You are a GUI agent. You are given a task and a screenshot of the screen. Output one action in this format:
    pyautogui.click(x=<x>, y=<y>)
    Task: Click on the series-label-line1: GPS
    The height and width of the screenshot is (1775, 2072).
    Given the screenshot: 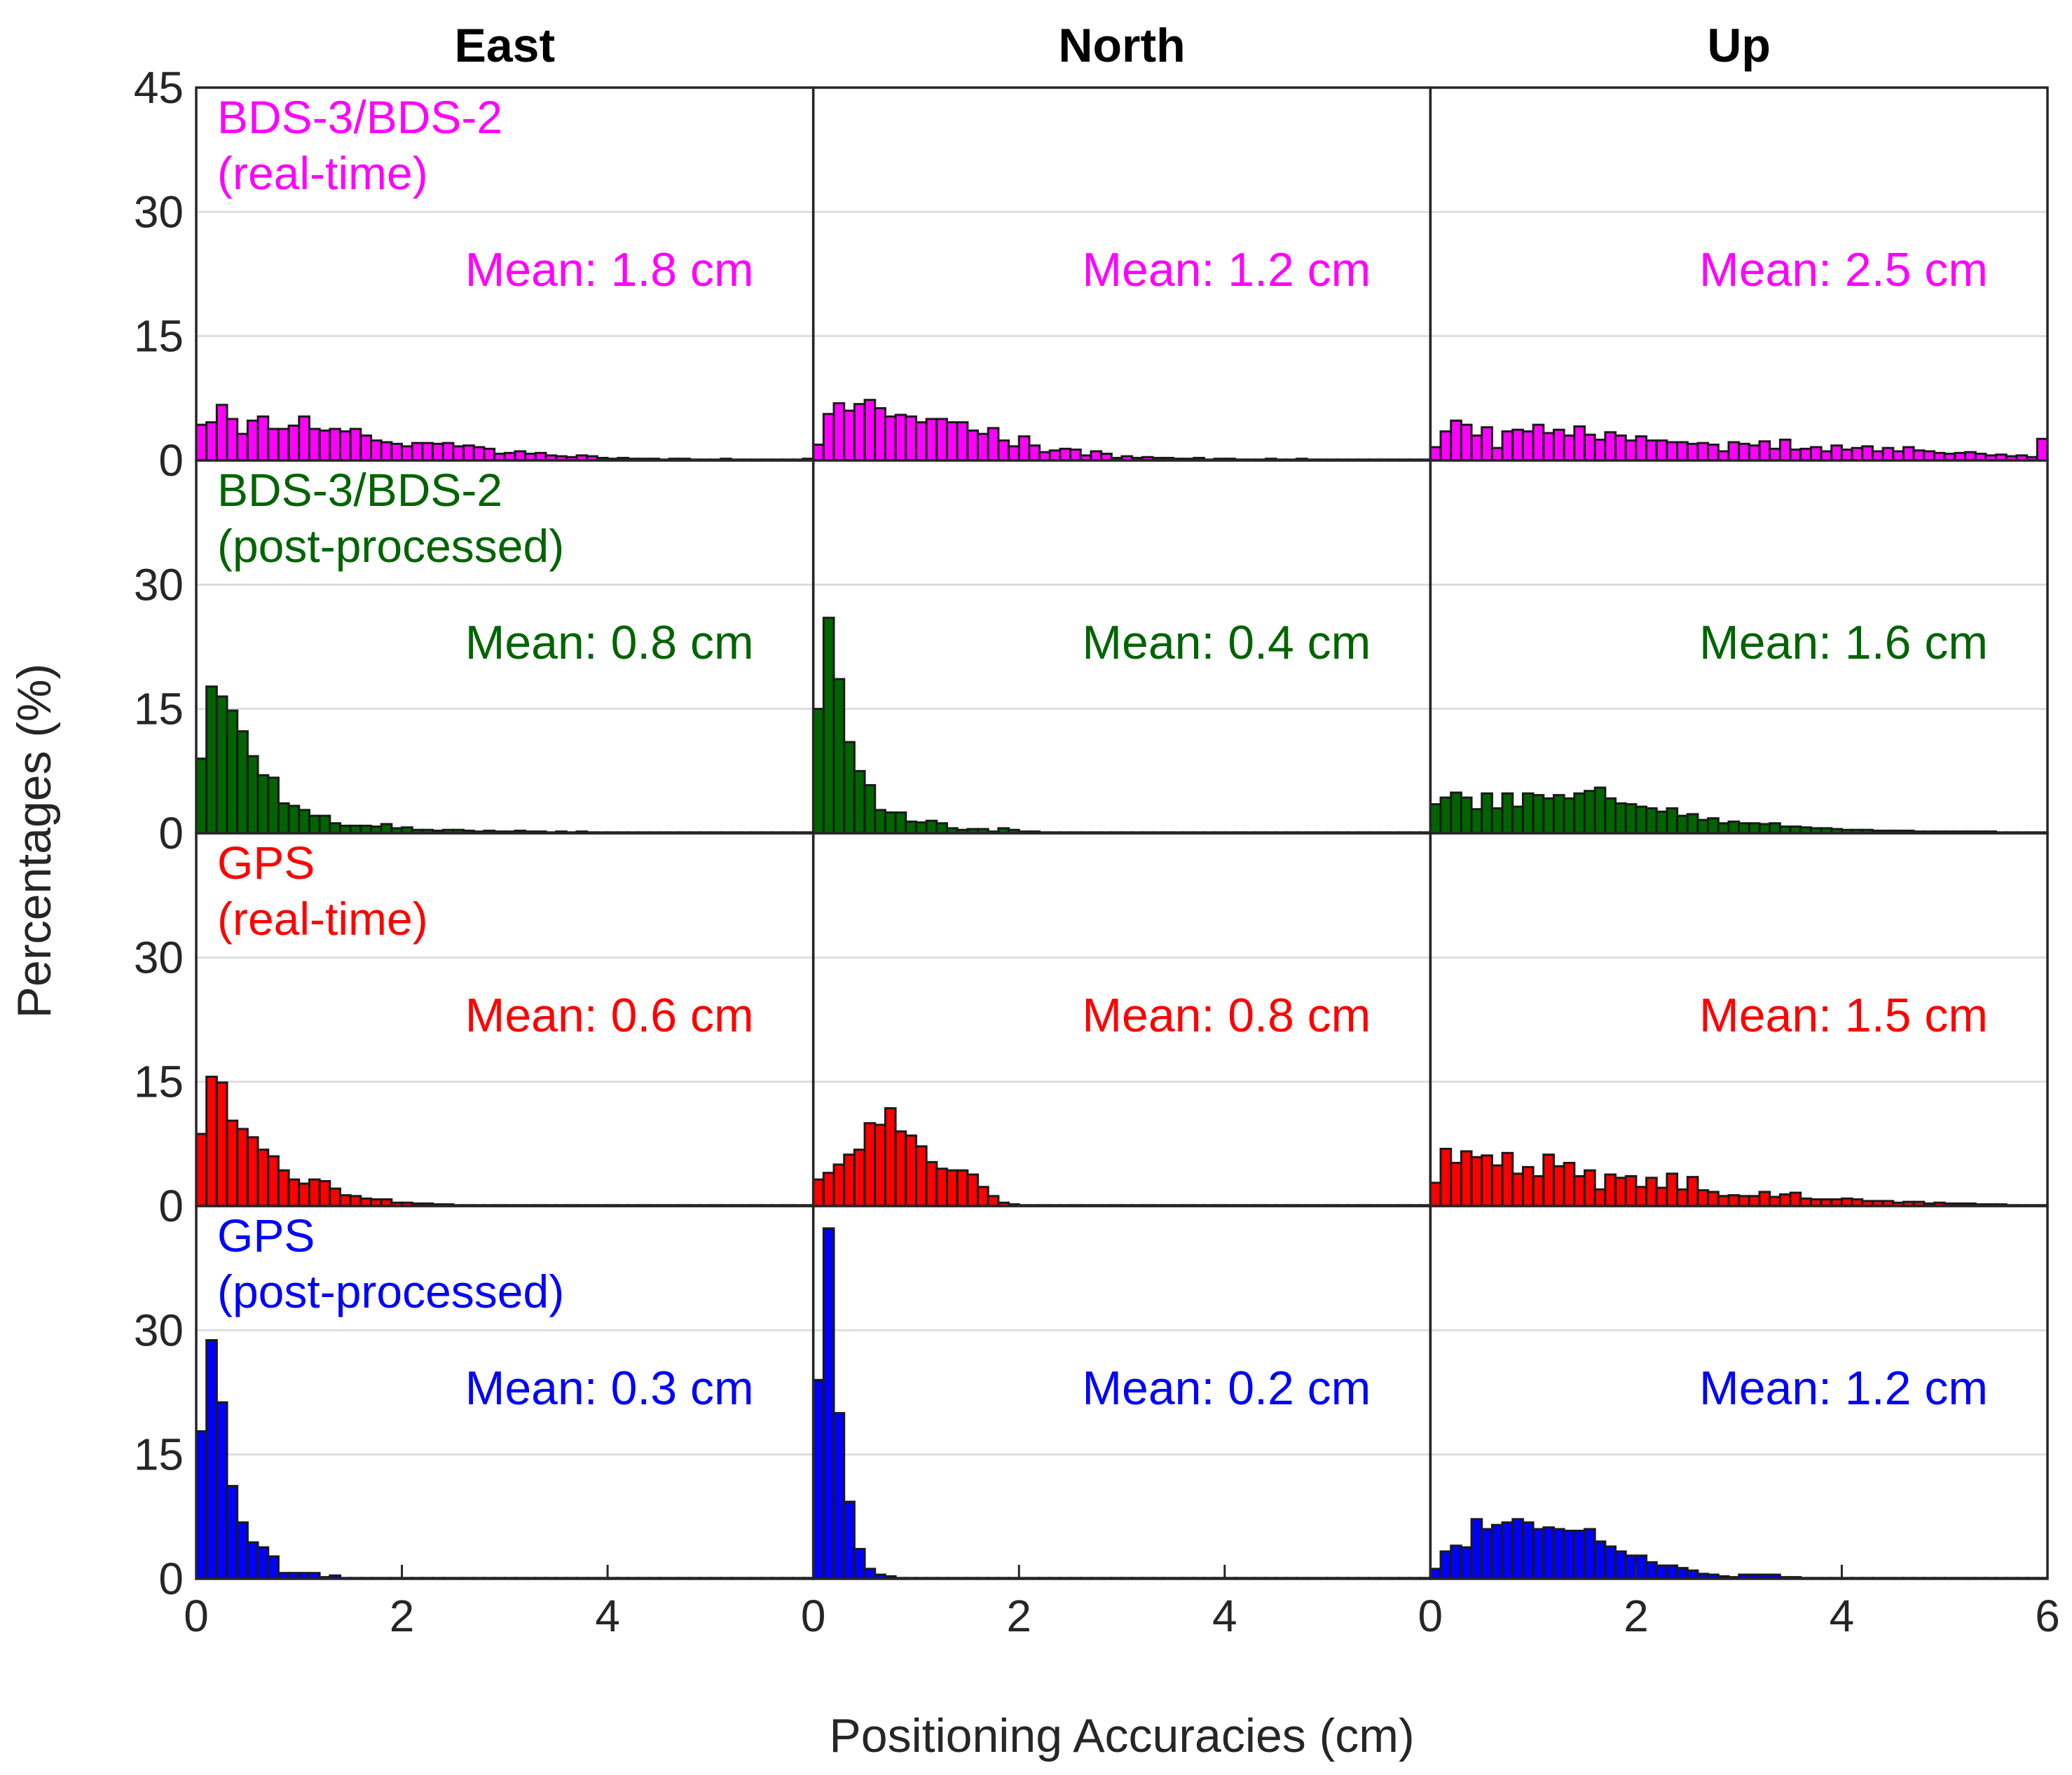 What is the action you would take?
    pyautogui.click(x=266, y=1235)
    